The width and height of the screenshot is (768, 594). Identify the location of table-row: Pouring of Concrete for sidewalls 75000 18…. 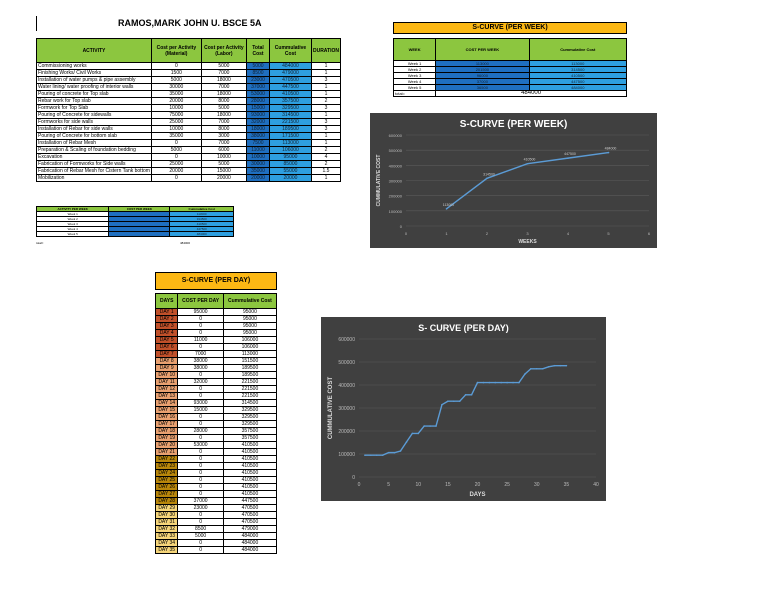
(189, 115).